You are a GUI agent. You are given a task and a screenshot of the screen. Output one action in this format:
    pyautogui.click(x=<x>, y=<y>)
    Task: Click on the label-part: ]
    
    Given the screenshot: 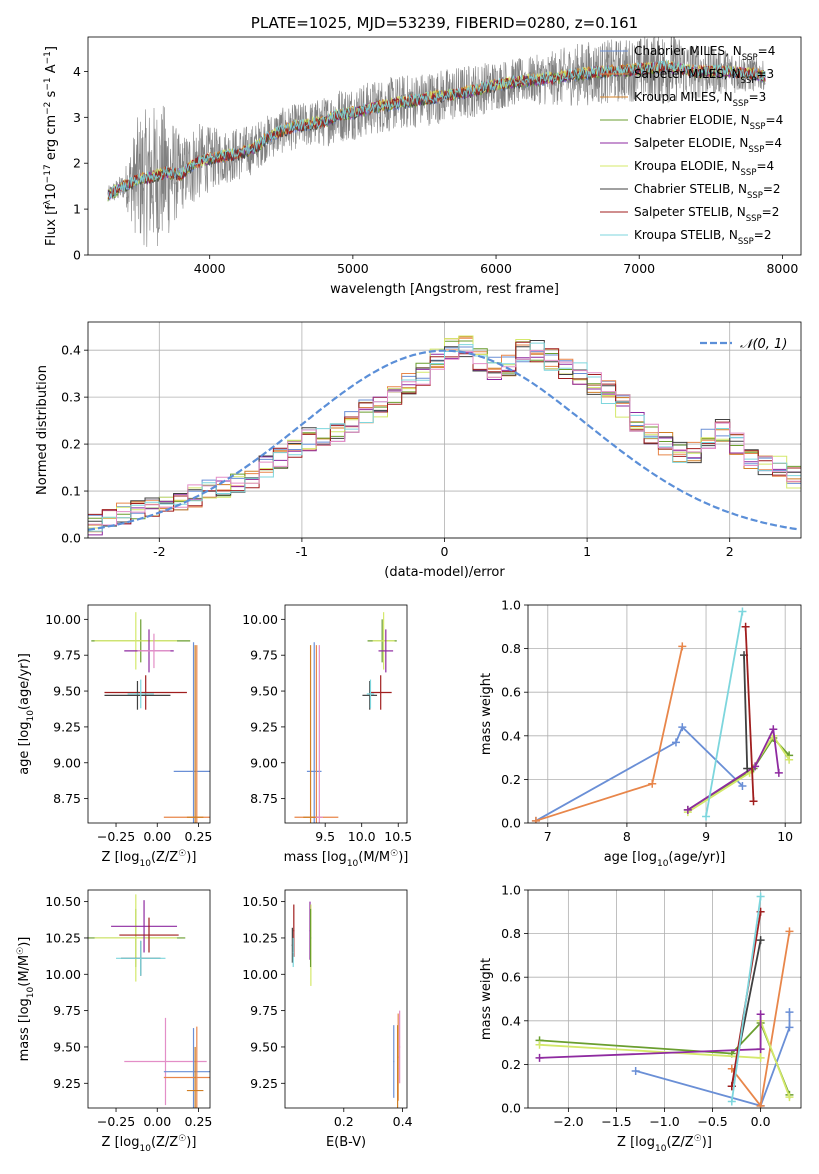 What is the action you would take?
    pyautogui.click(x=51, y=48)
    